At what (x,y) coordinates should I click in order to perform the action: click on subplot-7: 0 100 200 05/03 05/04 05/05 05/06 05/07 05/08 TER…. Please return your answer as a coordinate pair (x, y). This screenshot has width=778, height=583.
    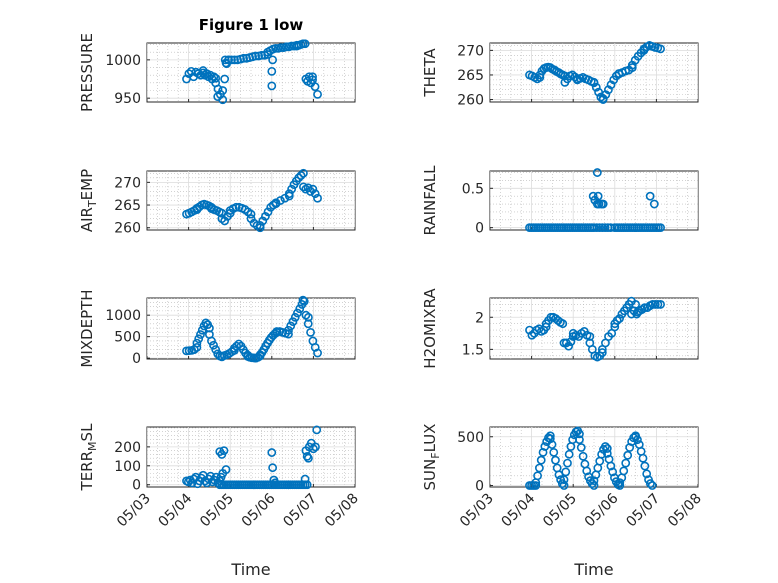
    Looking at the image, I should click on (220, 476).